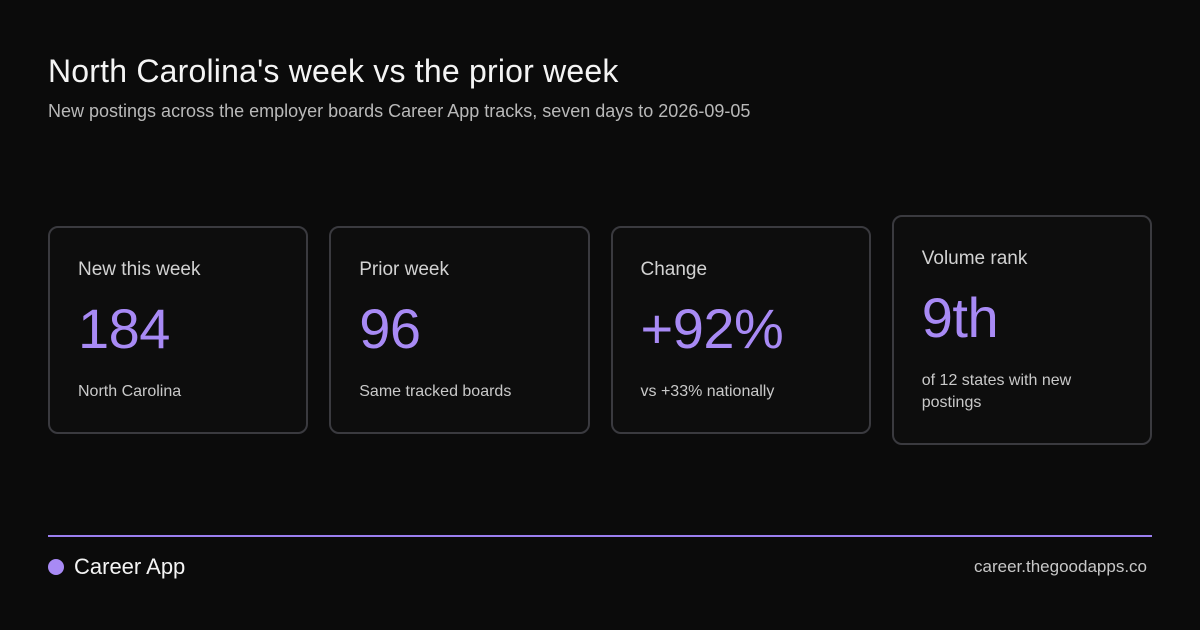 Image resolution: width=1200 pixels, height=630 pixels. Describe the element at coordinates (404, 269) in the screenshot. I see `stat-card-label: Prior week` at that location.